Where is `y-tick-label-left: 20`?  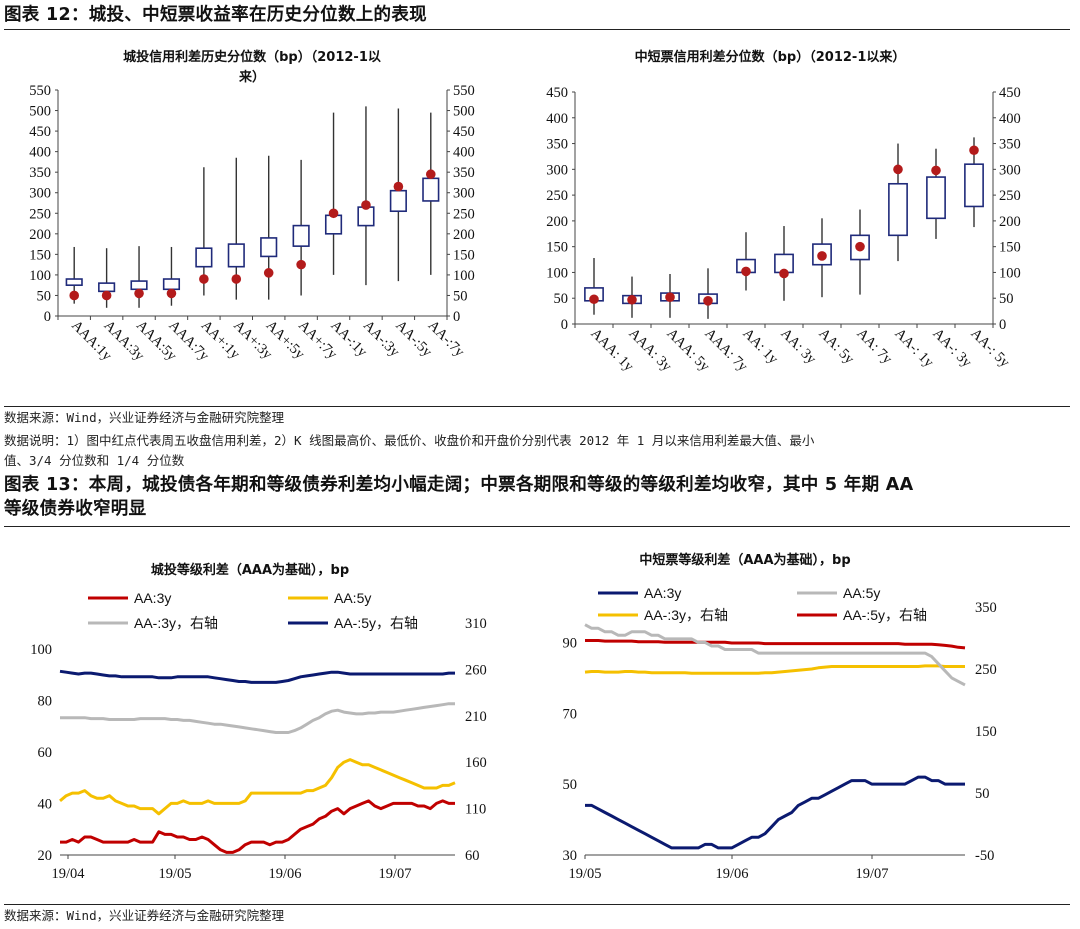
y-tick-label-left: 20 is located at coordinates (45, 856).